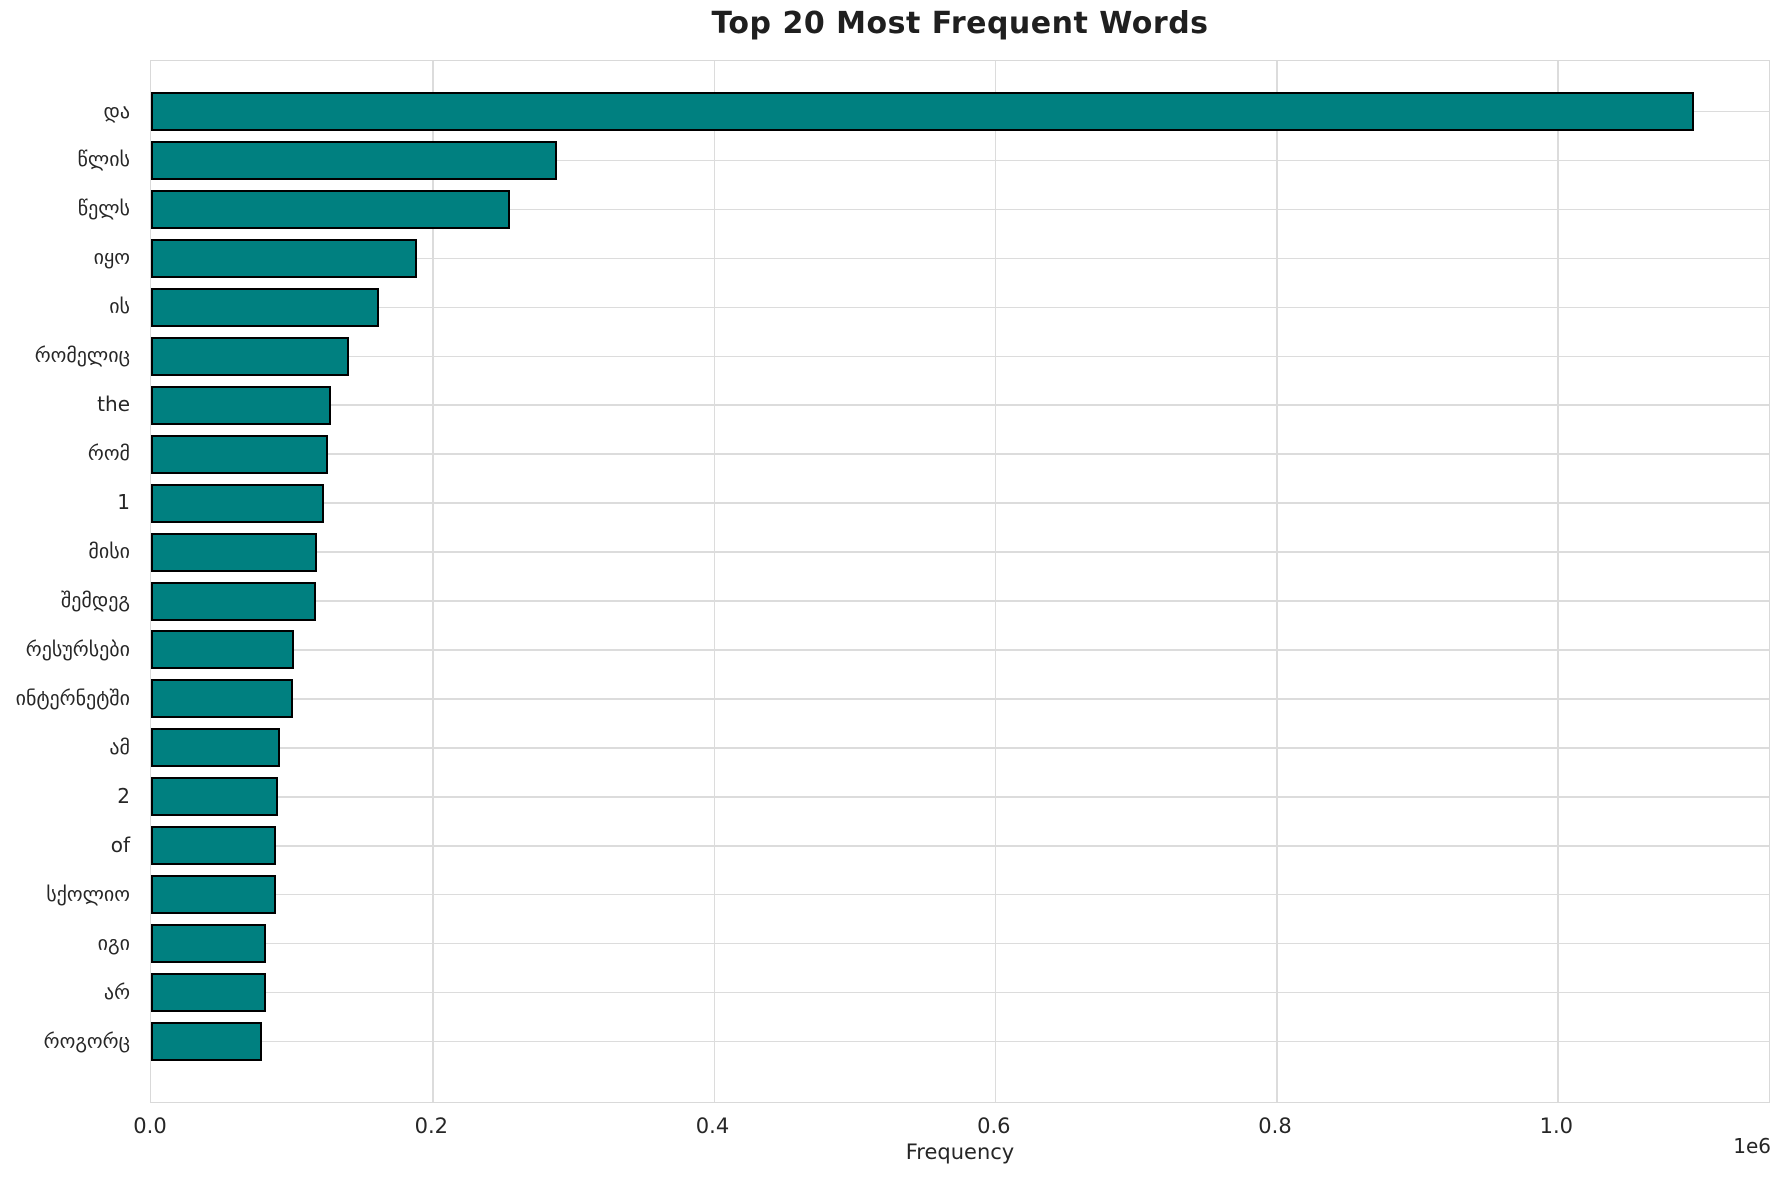  Describe the element at coordinates (1556, 1126) in the screenshot. I see `x-tick-label: 1.0` at that location.